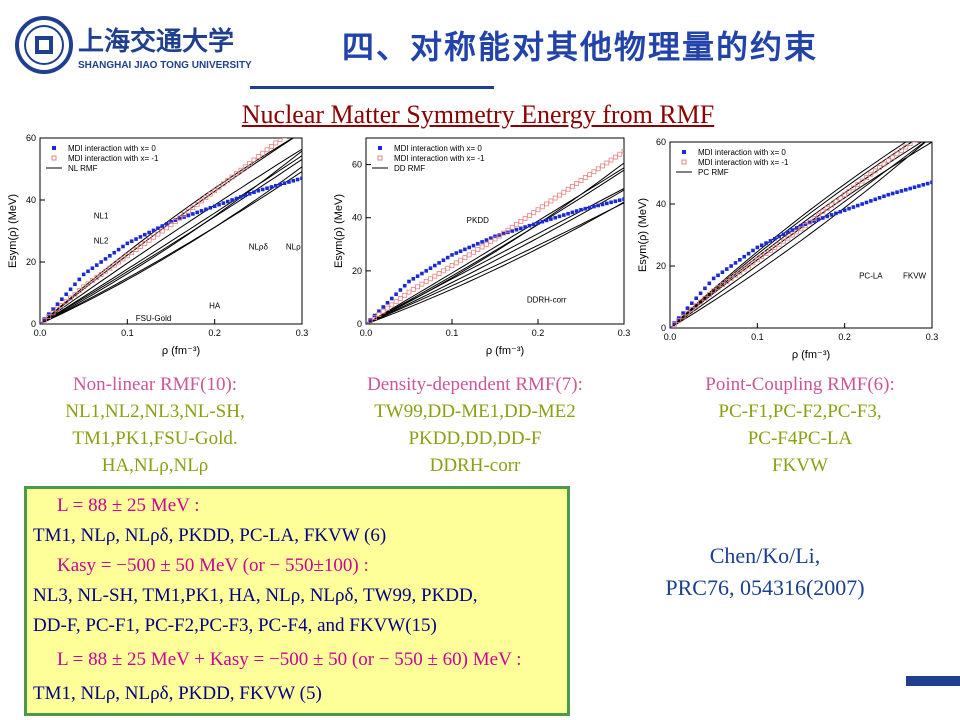  I want to click on annotation-label: DDRH-corr, so click(547, 300).